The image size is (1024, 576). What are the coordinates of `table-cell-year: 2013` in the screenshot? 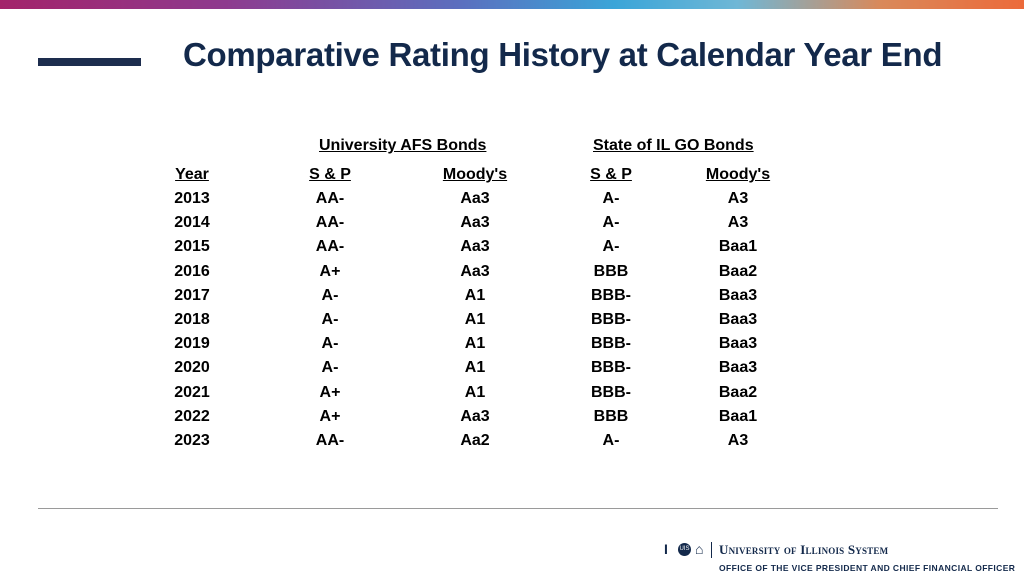 It's located at (192, 198).